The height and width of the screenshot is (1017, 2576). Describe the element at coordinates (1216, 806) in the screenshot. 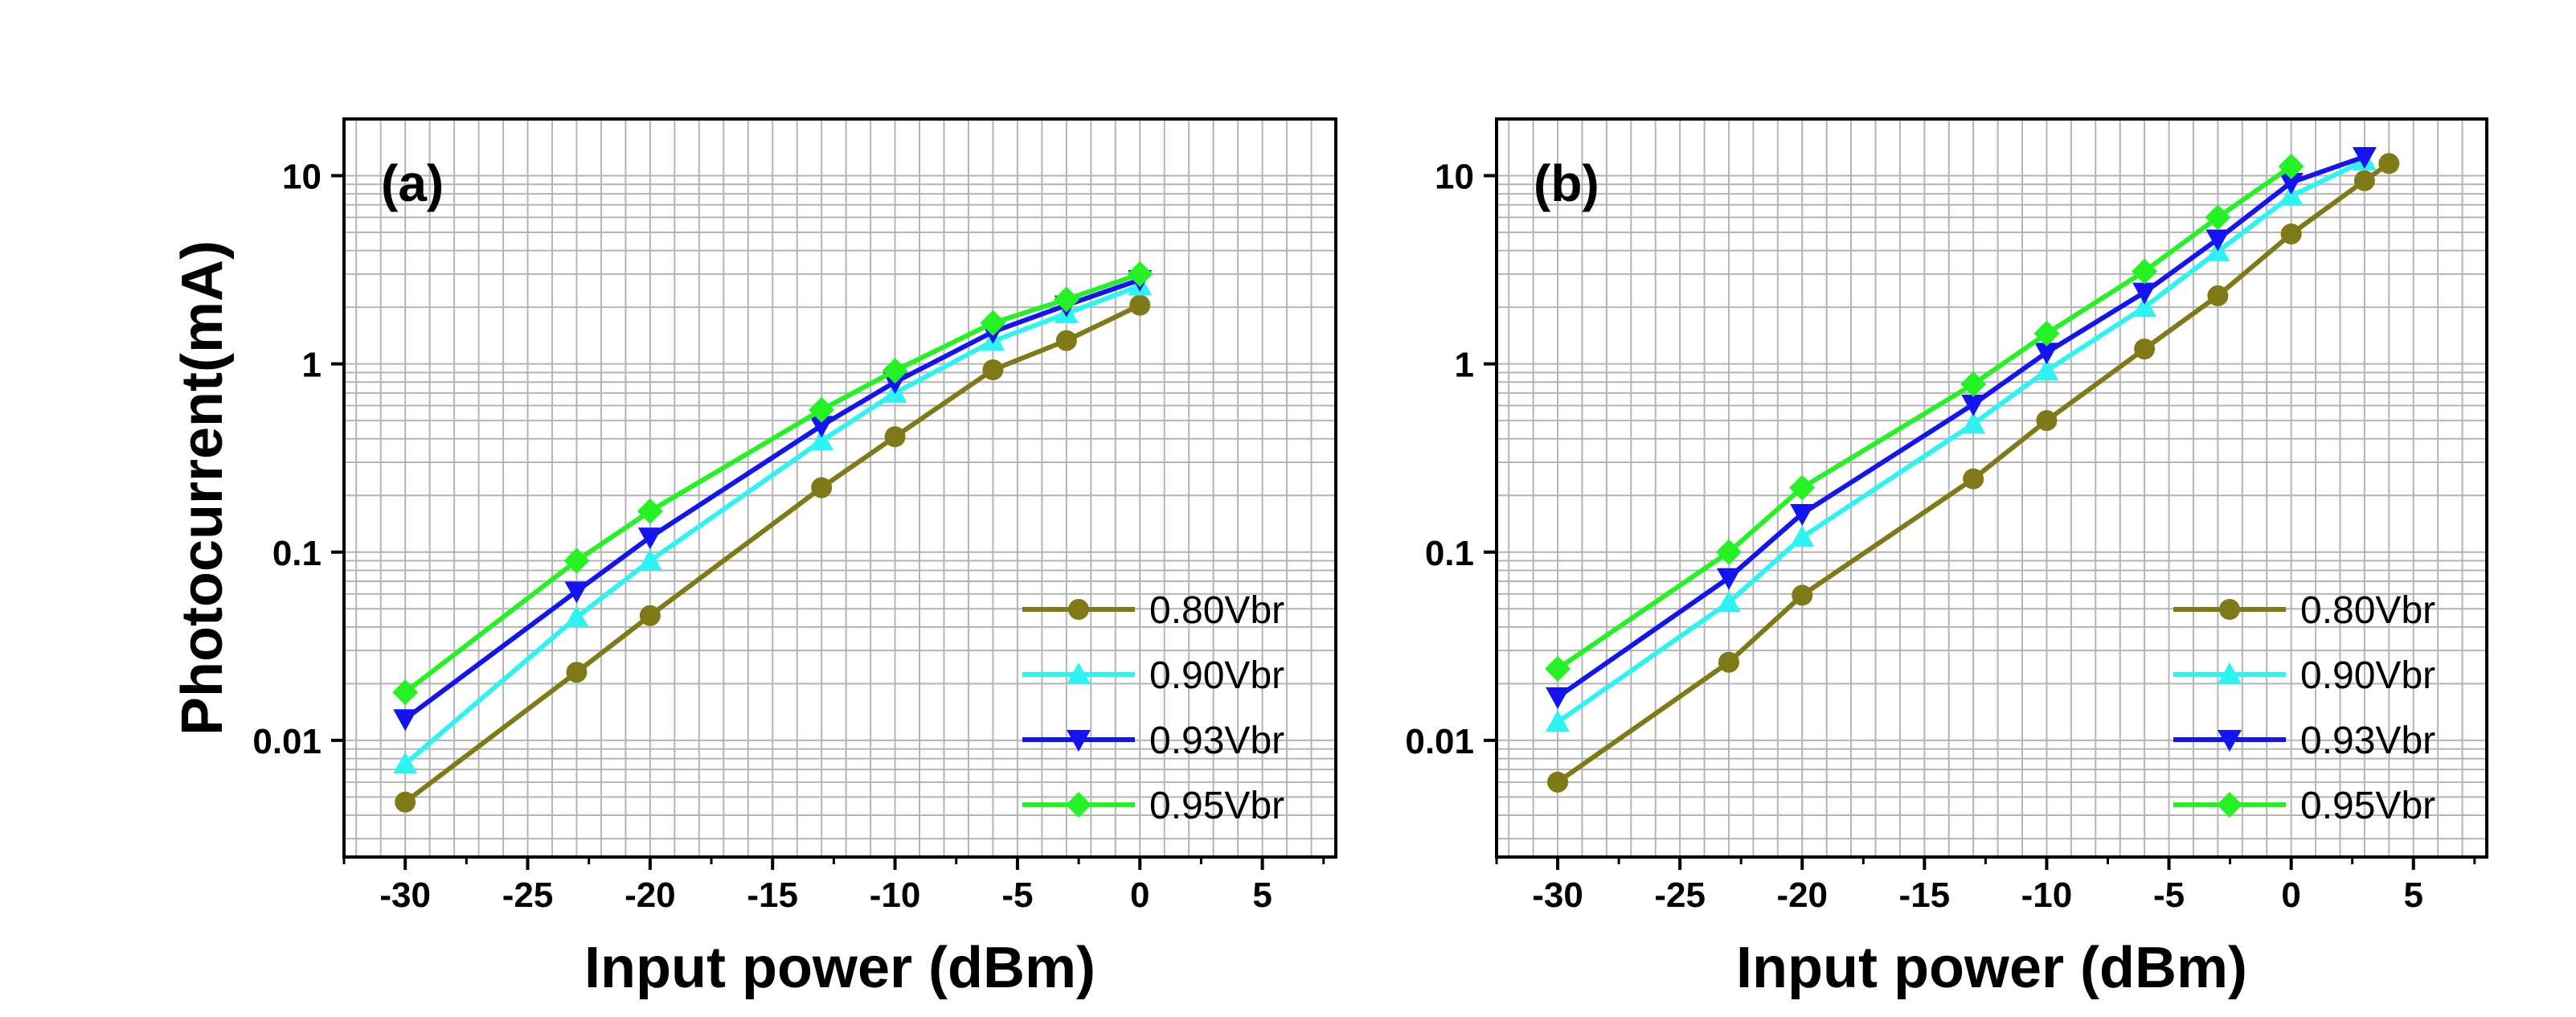

I see `legend-label: 0.95Vbr` at that location.